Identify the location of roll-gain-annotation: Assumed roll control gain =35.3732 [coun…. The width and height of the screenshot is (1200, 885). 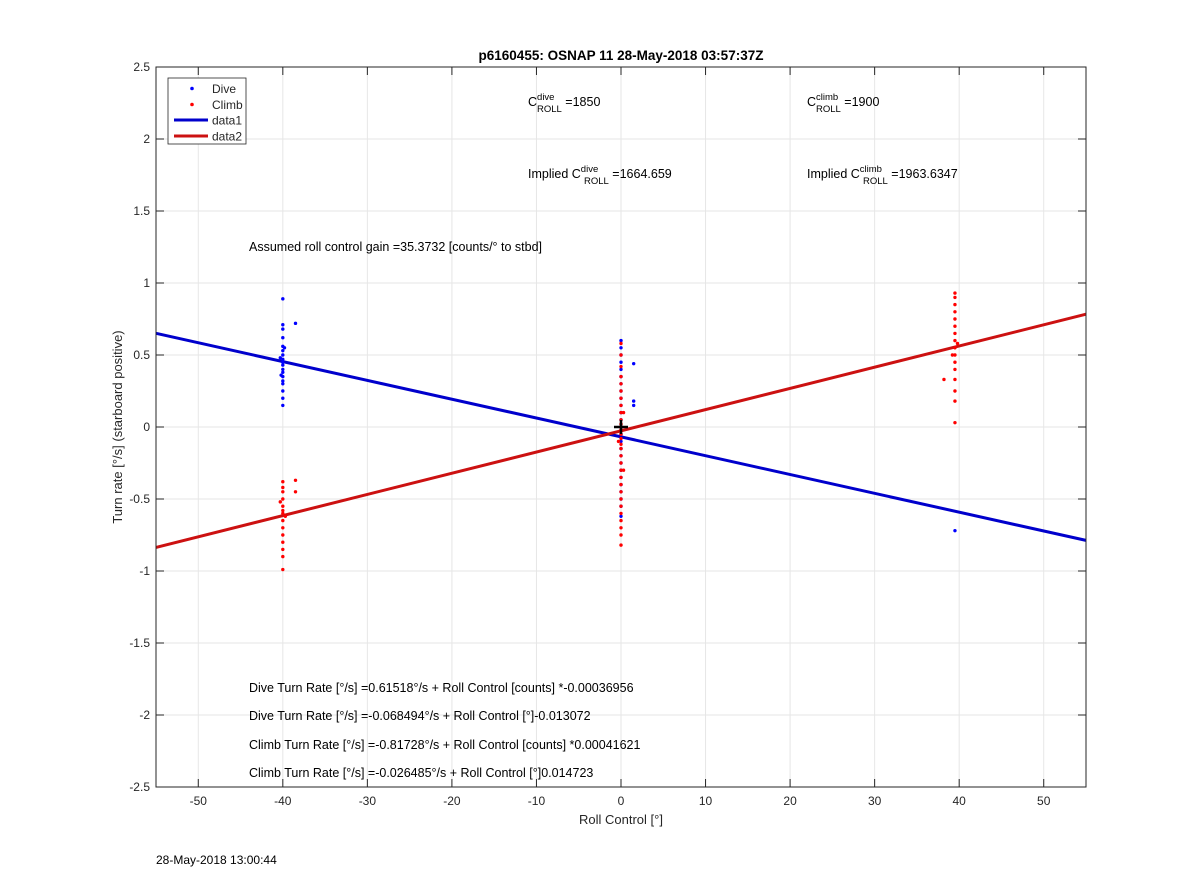
(395, 247).